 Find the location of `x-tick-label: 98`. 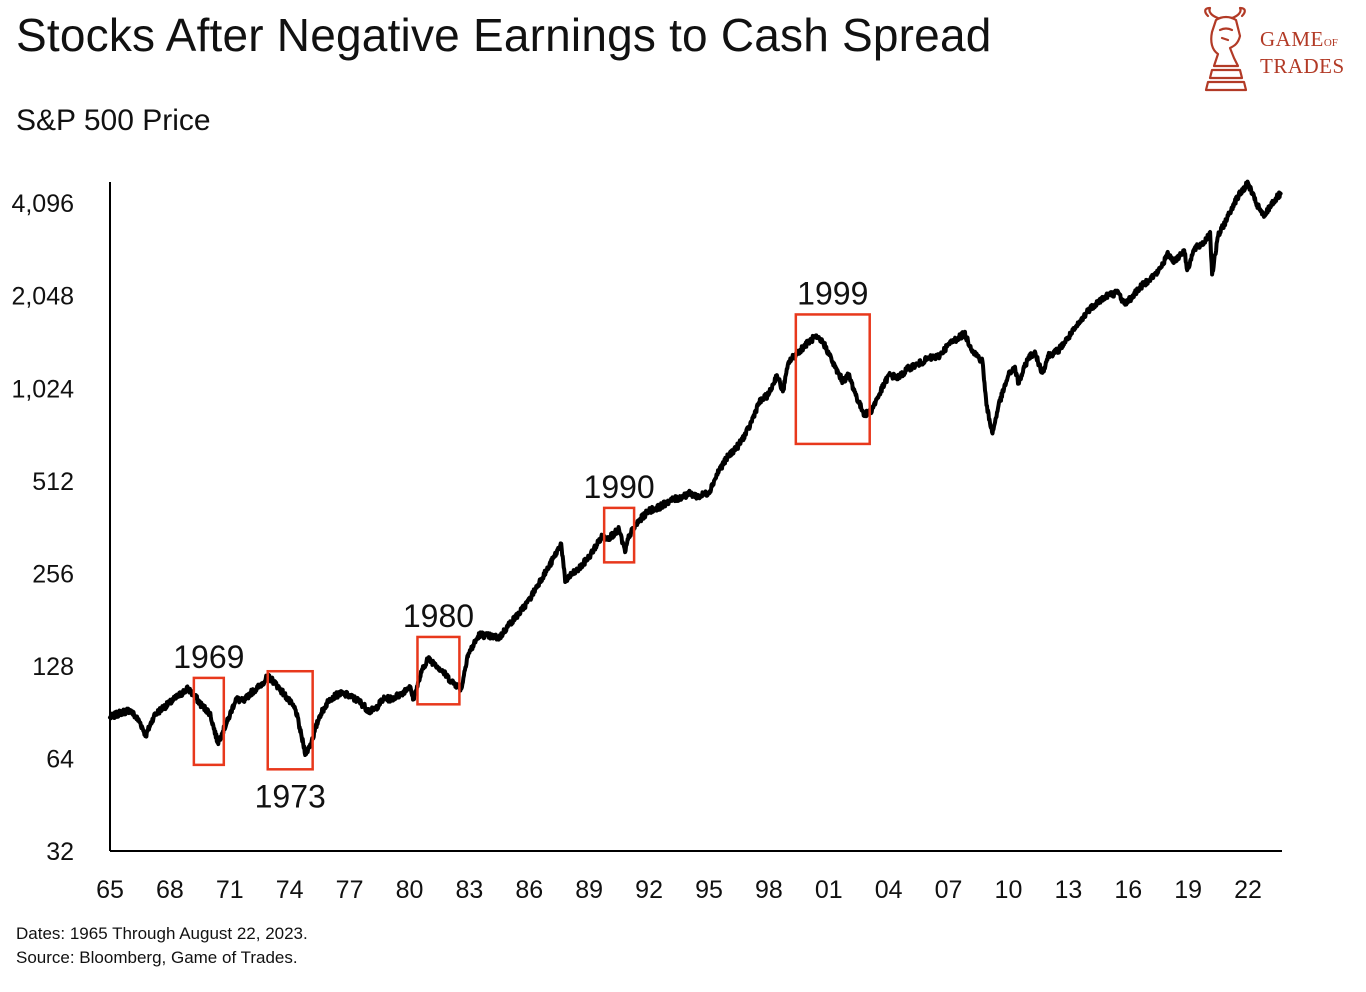

x-tick-label: 98 is located at coordinates (769, 890).